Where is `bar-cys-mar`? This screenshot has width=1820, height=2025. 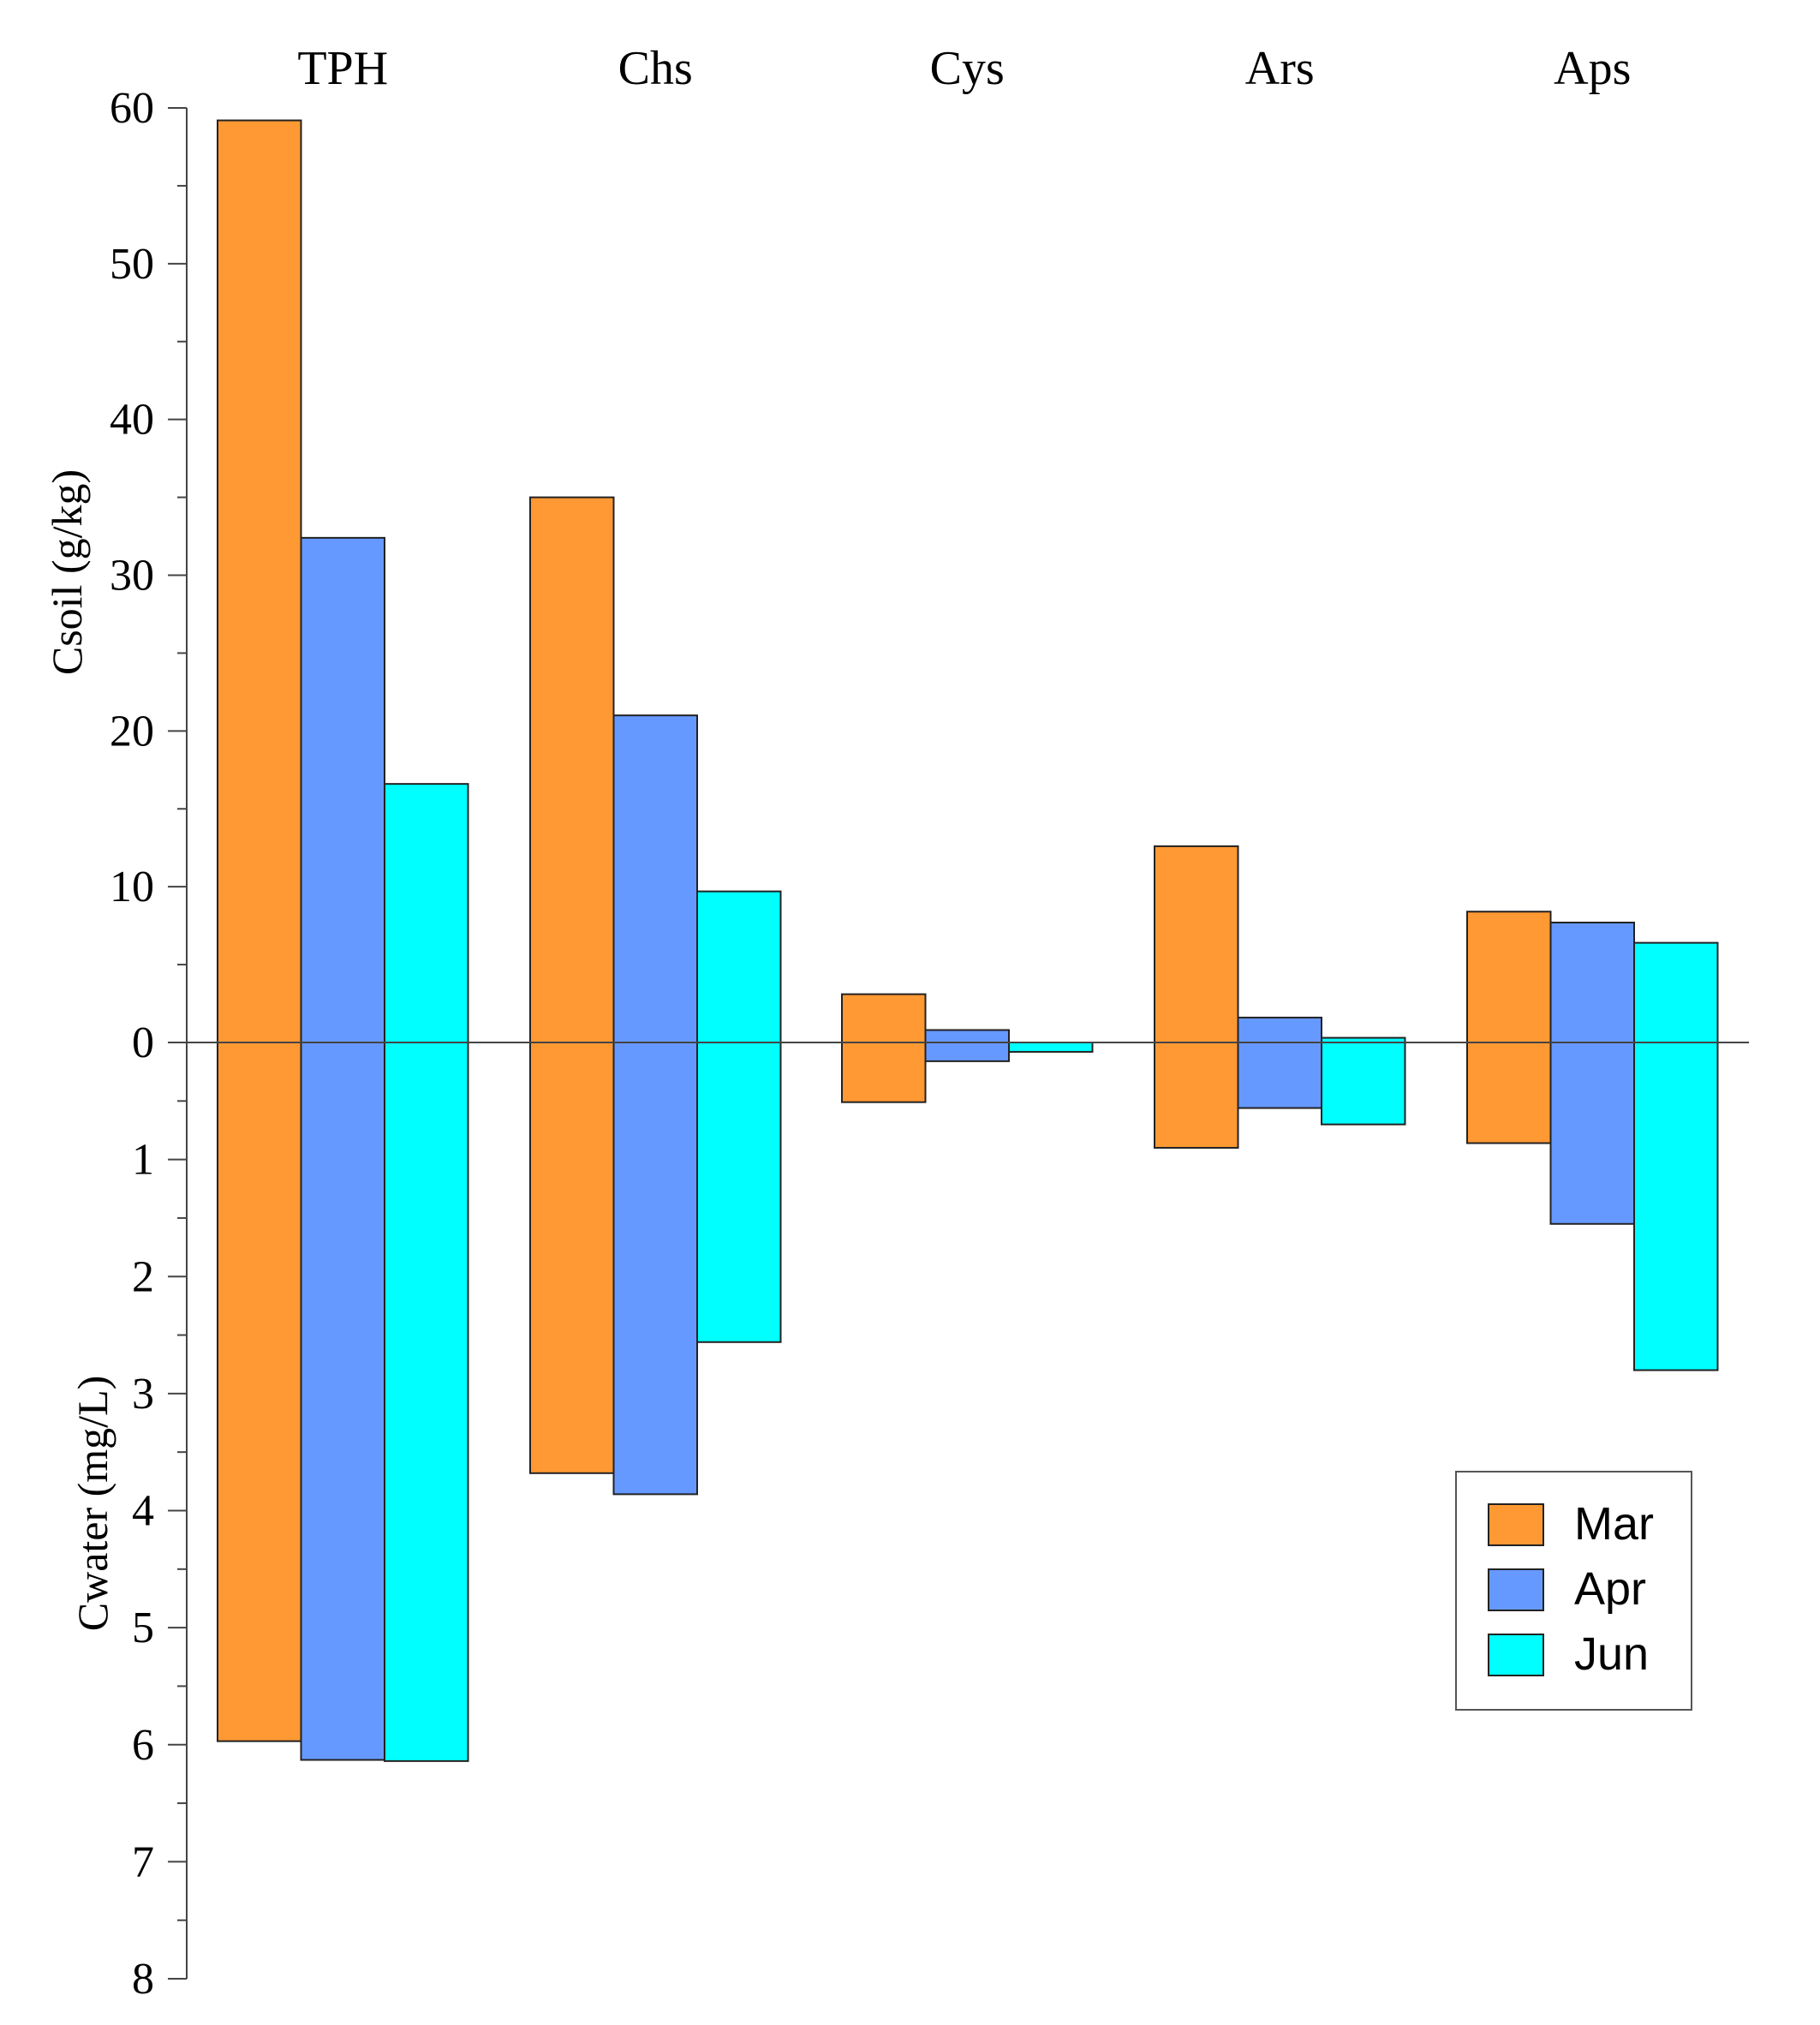
bar-cys-mar is located at coordinates (884, 1048).